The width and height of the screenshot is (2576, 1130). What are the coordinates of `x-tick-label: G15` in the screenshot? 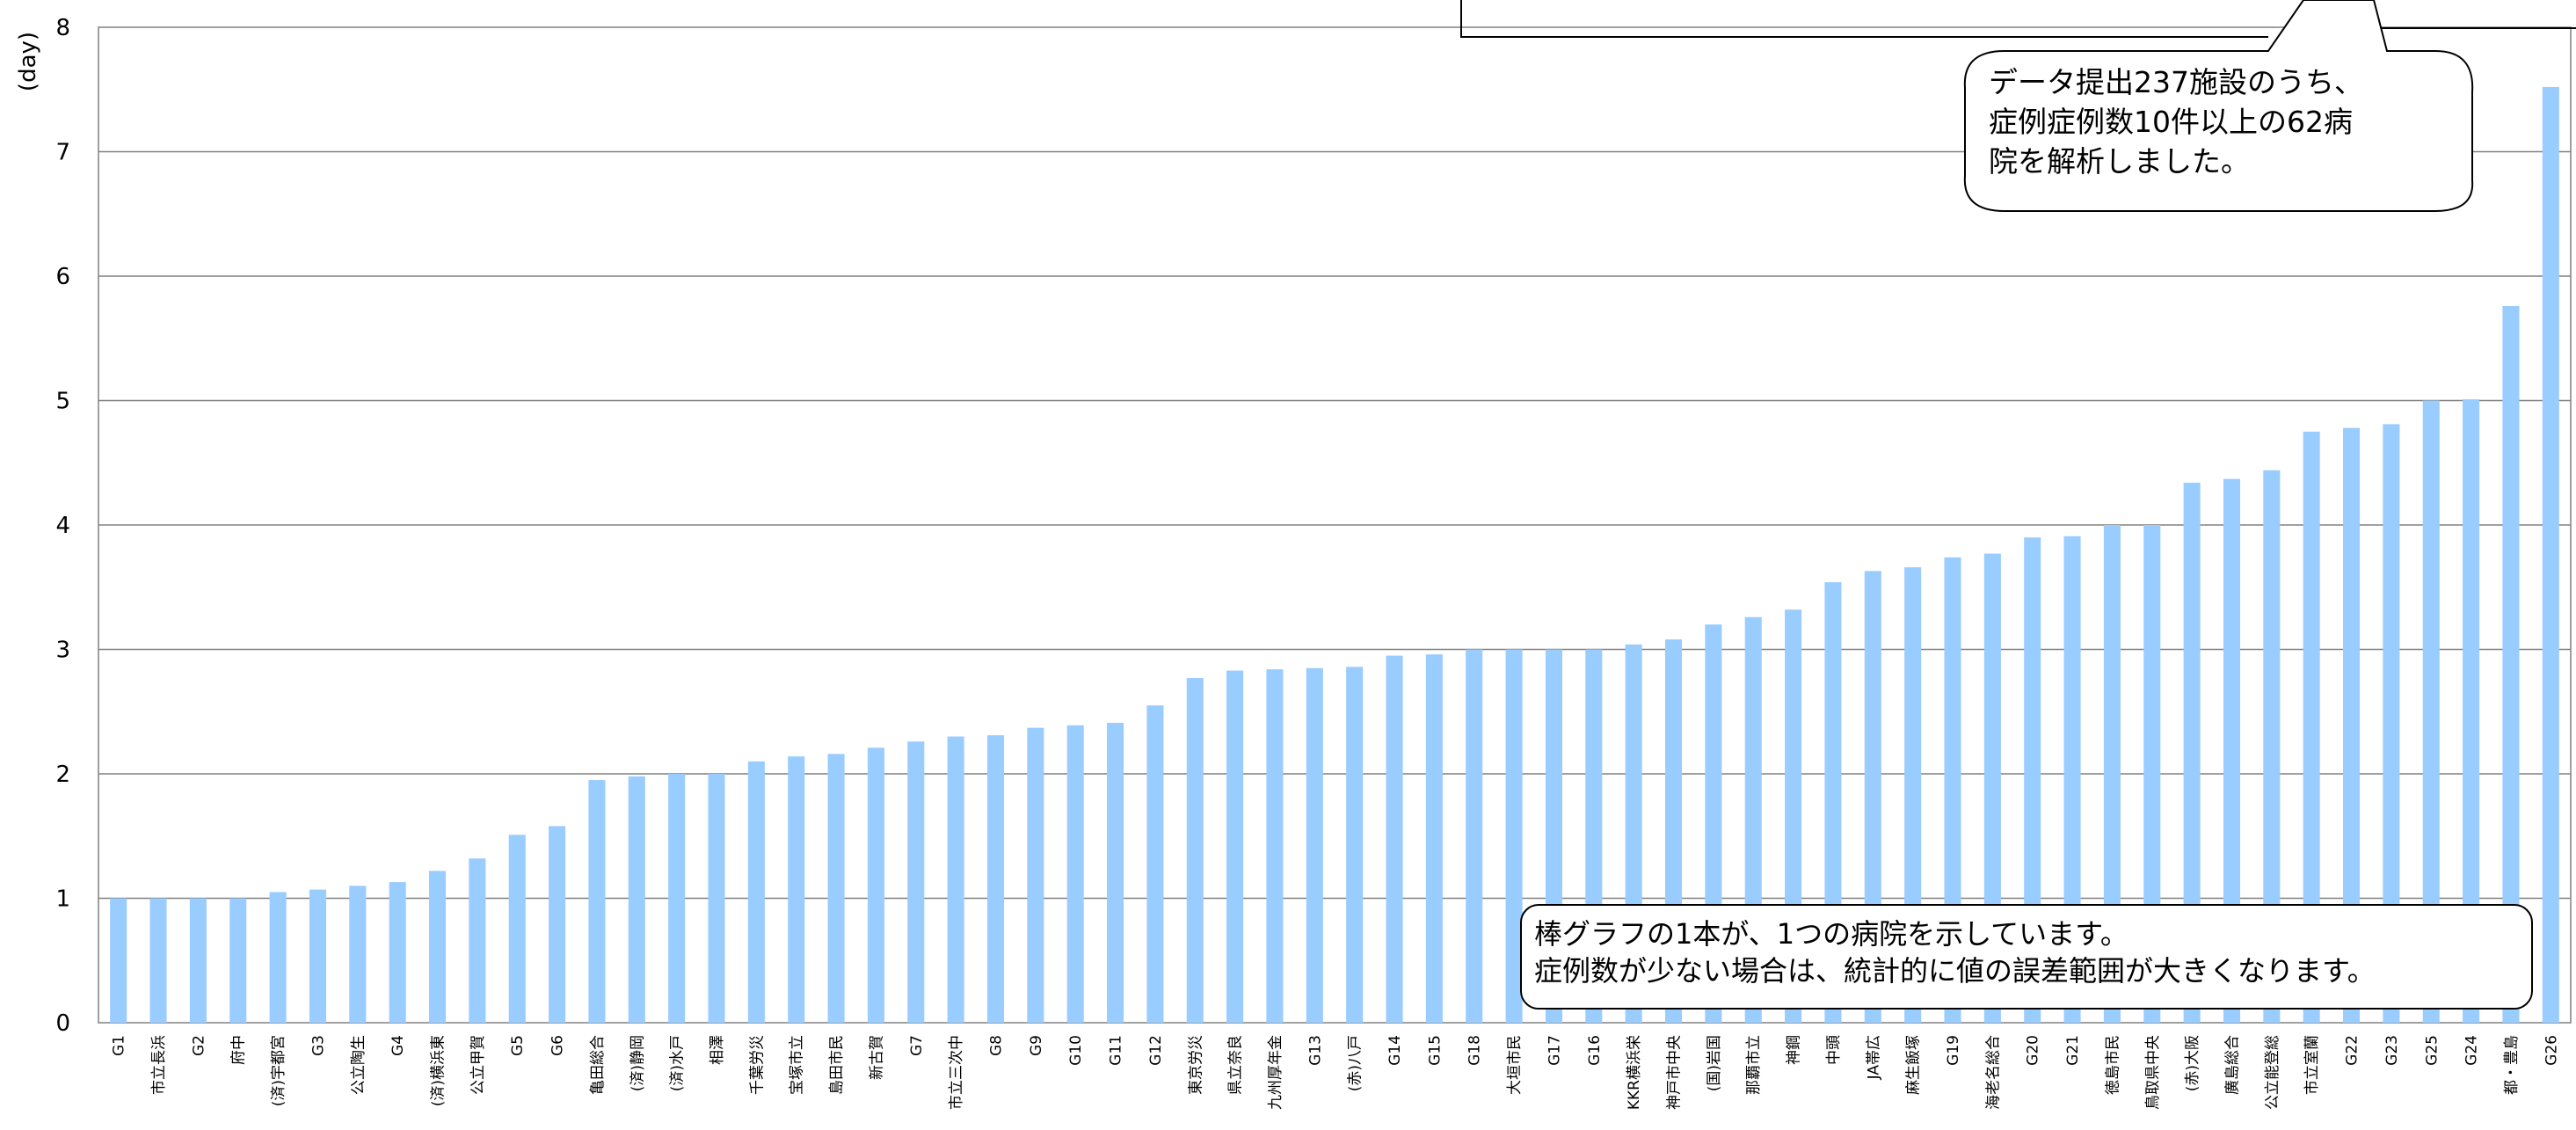 It's located at (1435, 1050).